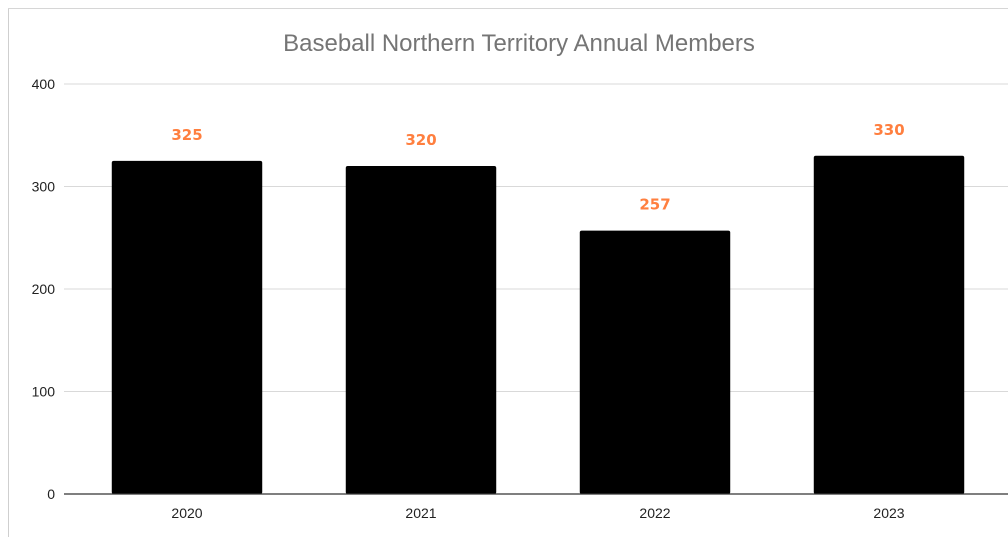 This screenshot has width=1008, height=537. Describe the element at coordinates (508, 8) in the screenshot. I see `frame-top-border` at that location.